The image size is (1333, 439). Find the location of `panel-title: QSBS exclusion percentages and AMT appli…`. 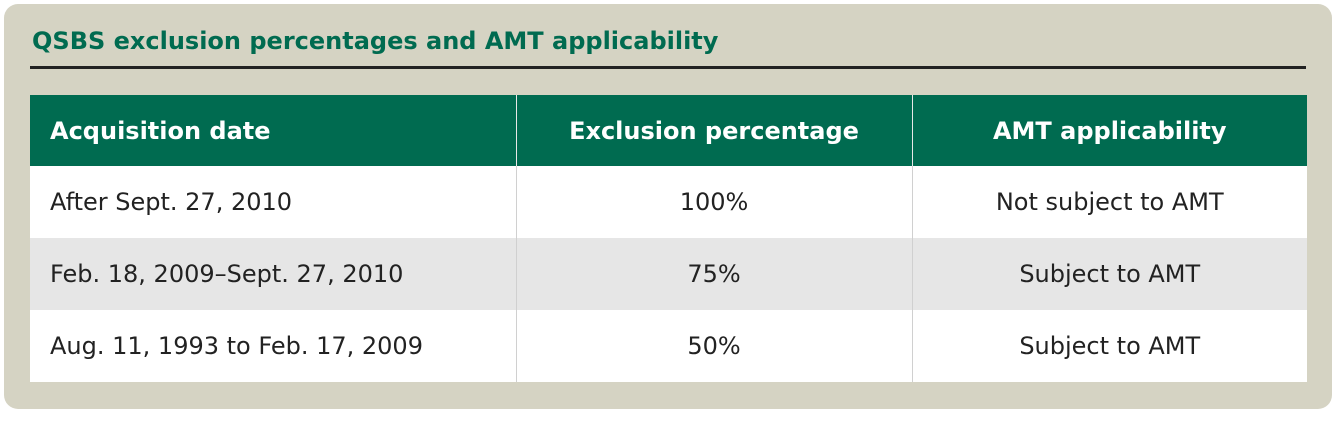

panel-title: QSBS exclusion percentages and AMT appli… is located at coordinates (375, 41).